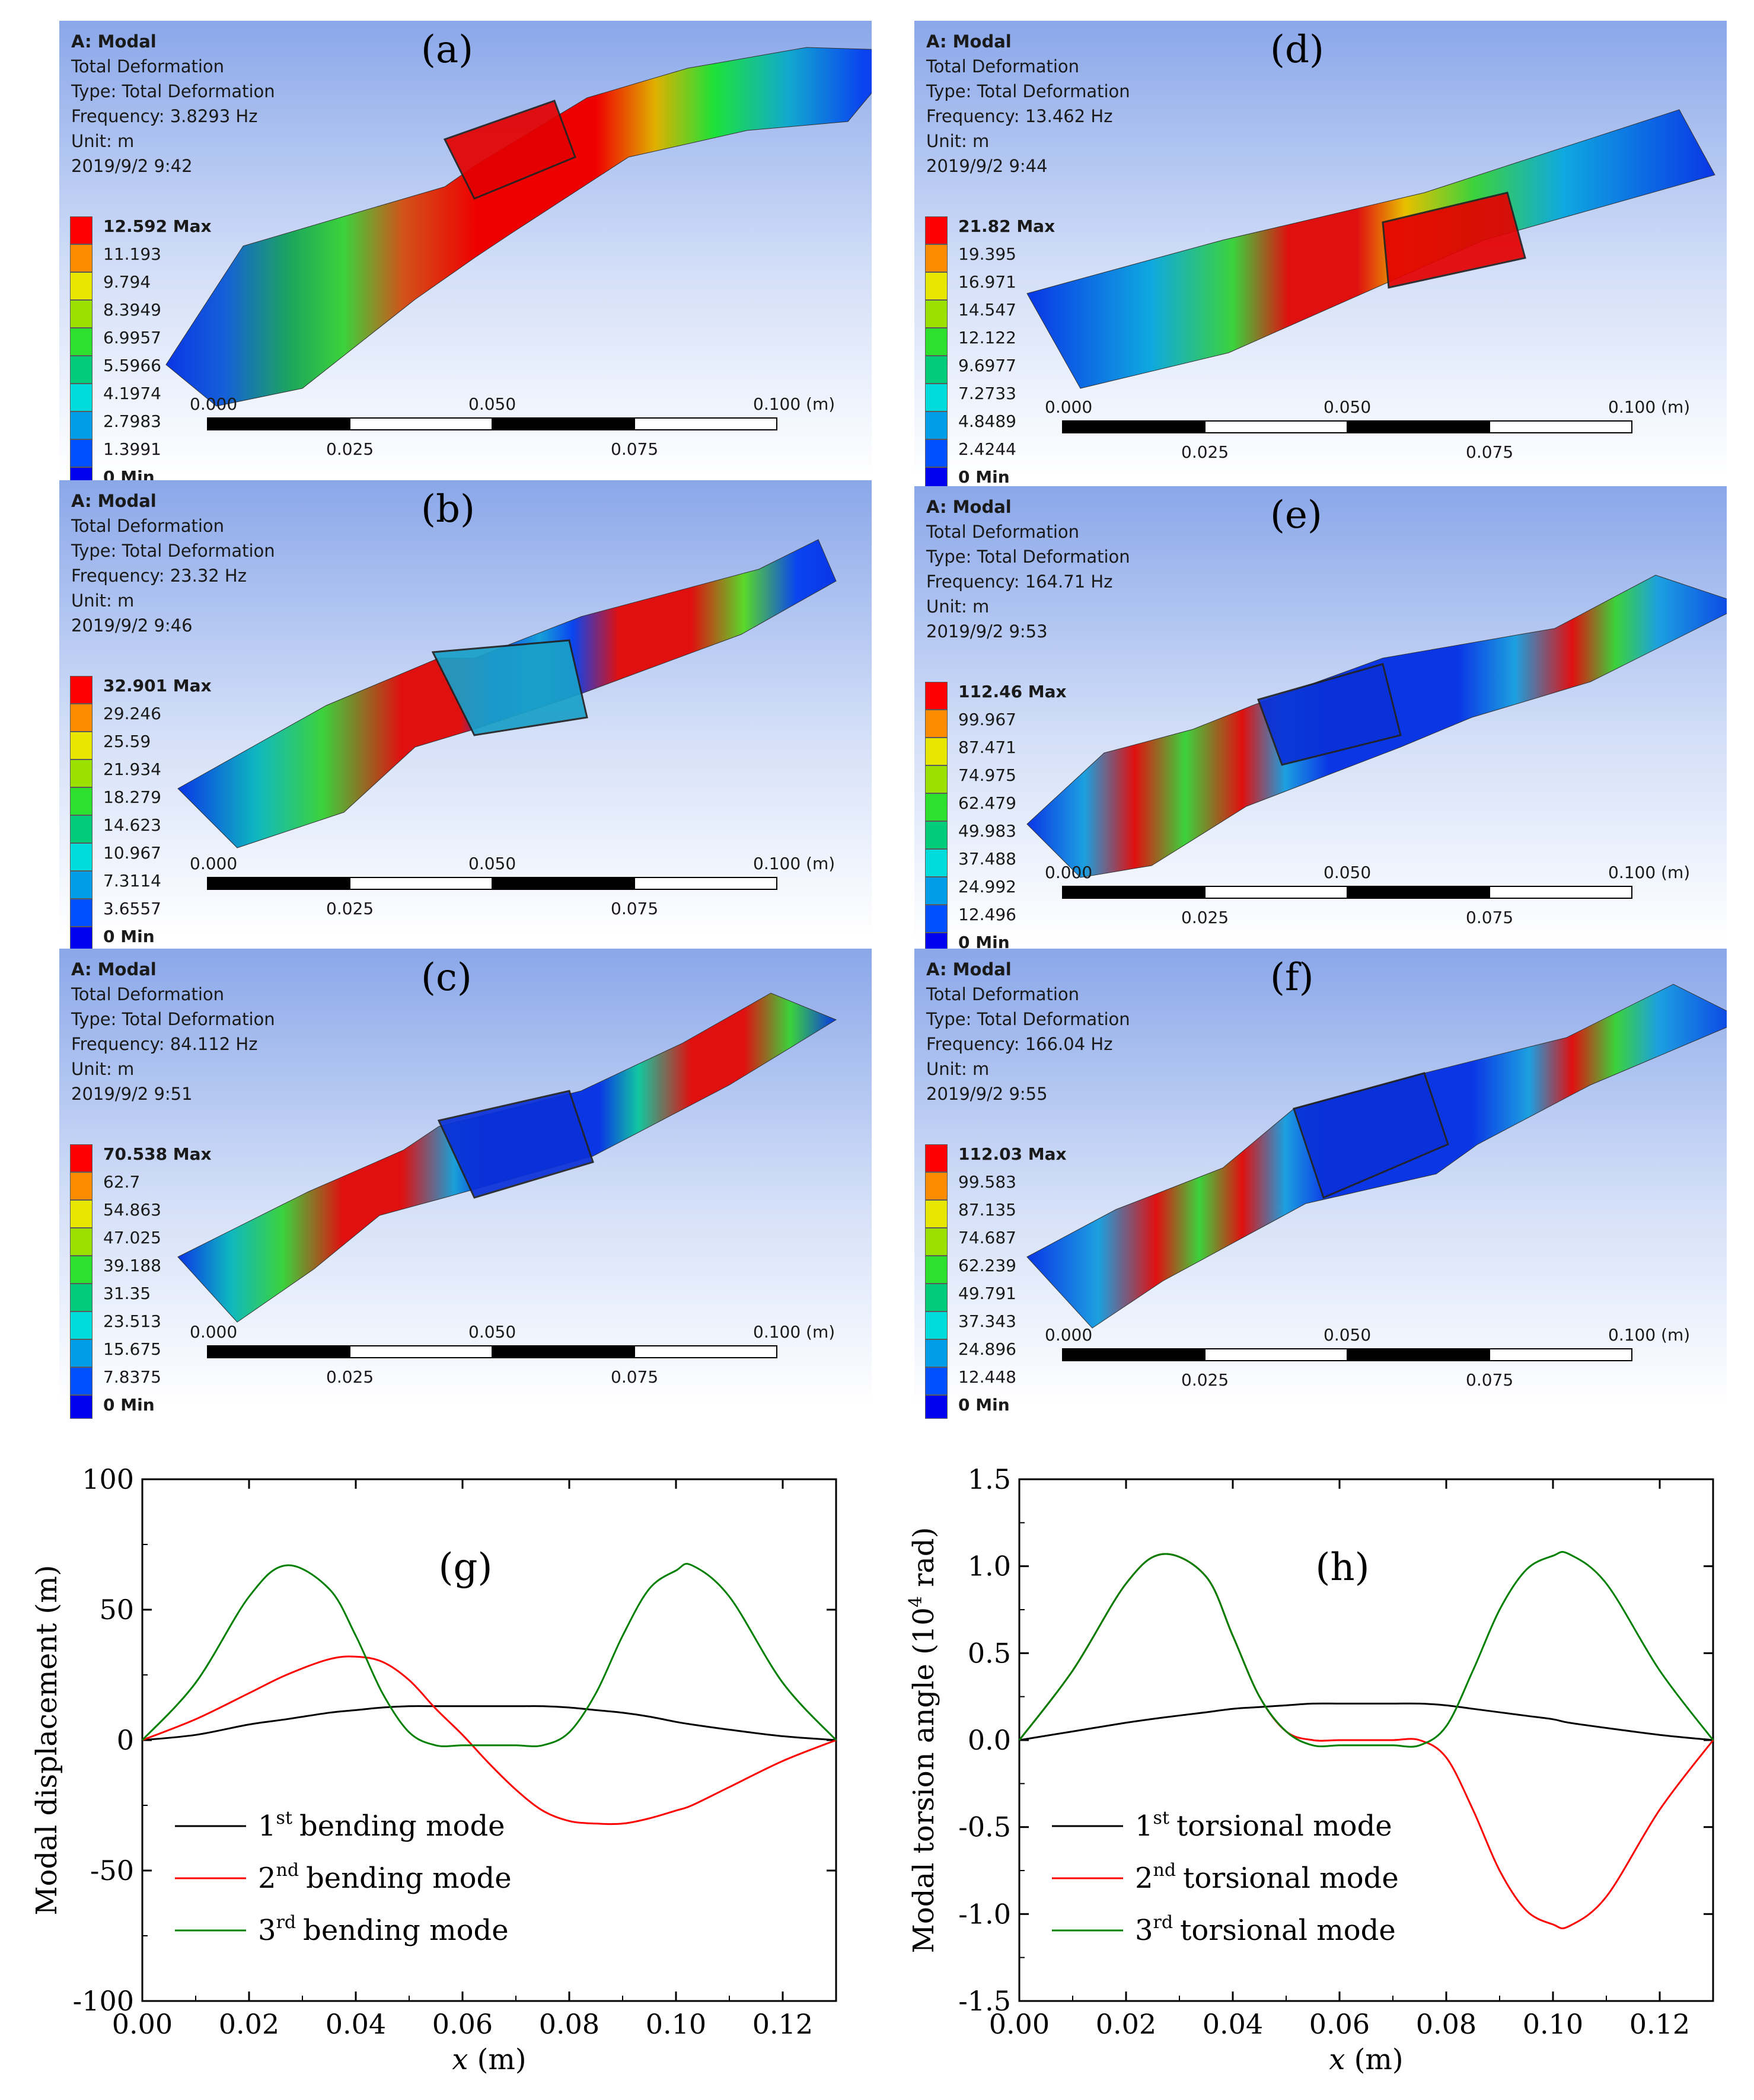 The width and height of the screenshot is (1754, 2100). I want to click on panel-label: (b), so click(448, 509).